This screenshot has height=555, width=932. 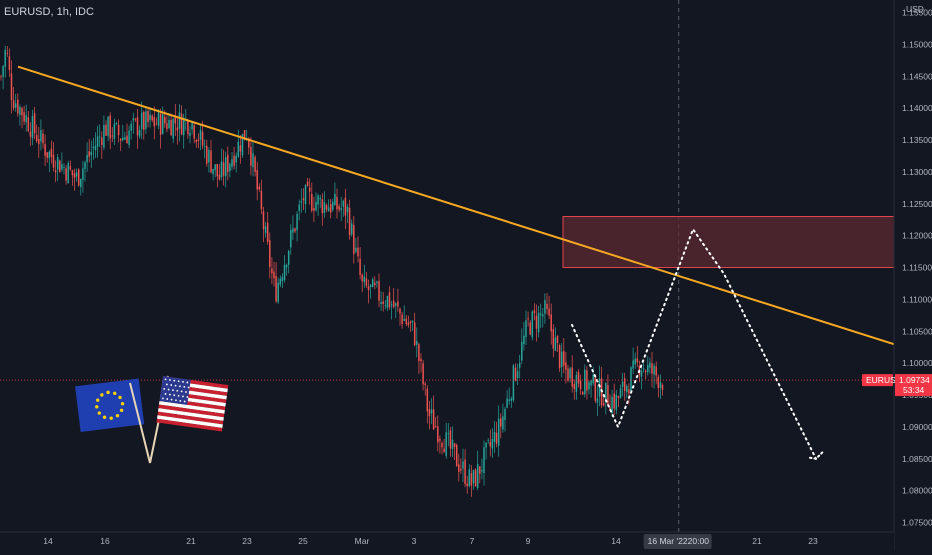 What do you see at coordinates (472, 541) in the screenshot?
I see `time-tick-label: 7` at bounding box center [472, 541].